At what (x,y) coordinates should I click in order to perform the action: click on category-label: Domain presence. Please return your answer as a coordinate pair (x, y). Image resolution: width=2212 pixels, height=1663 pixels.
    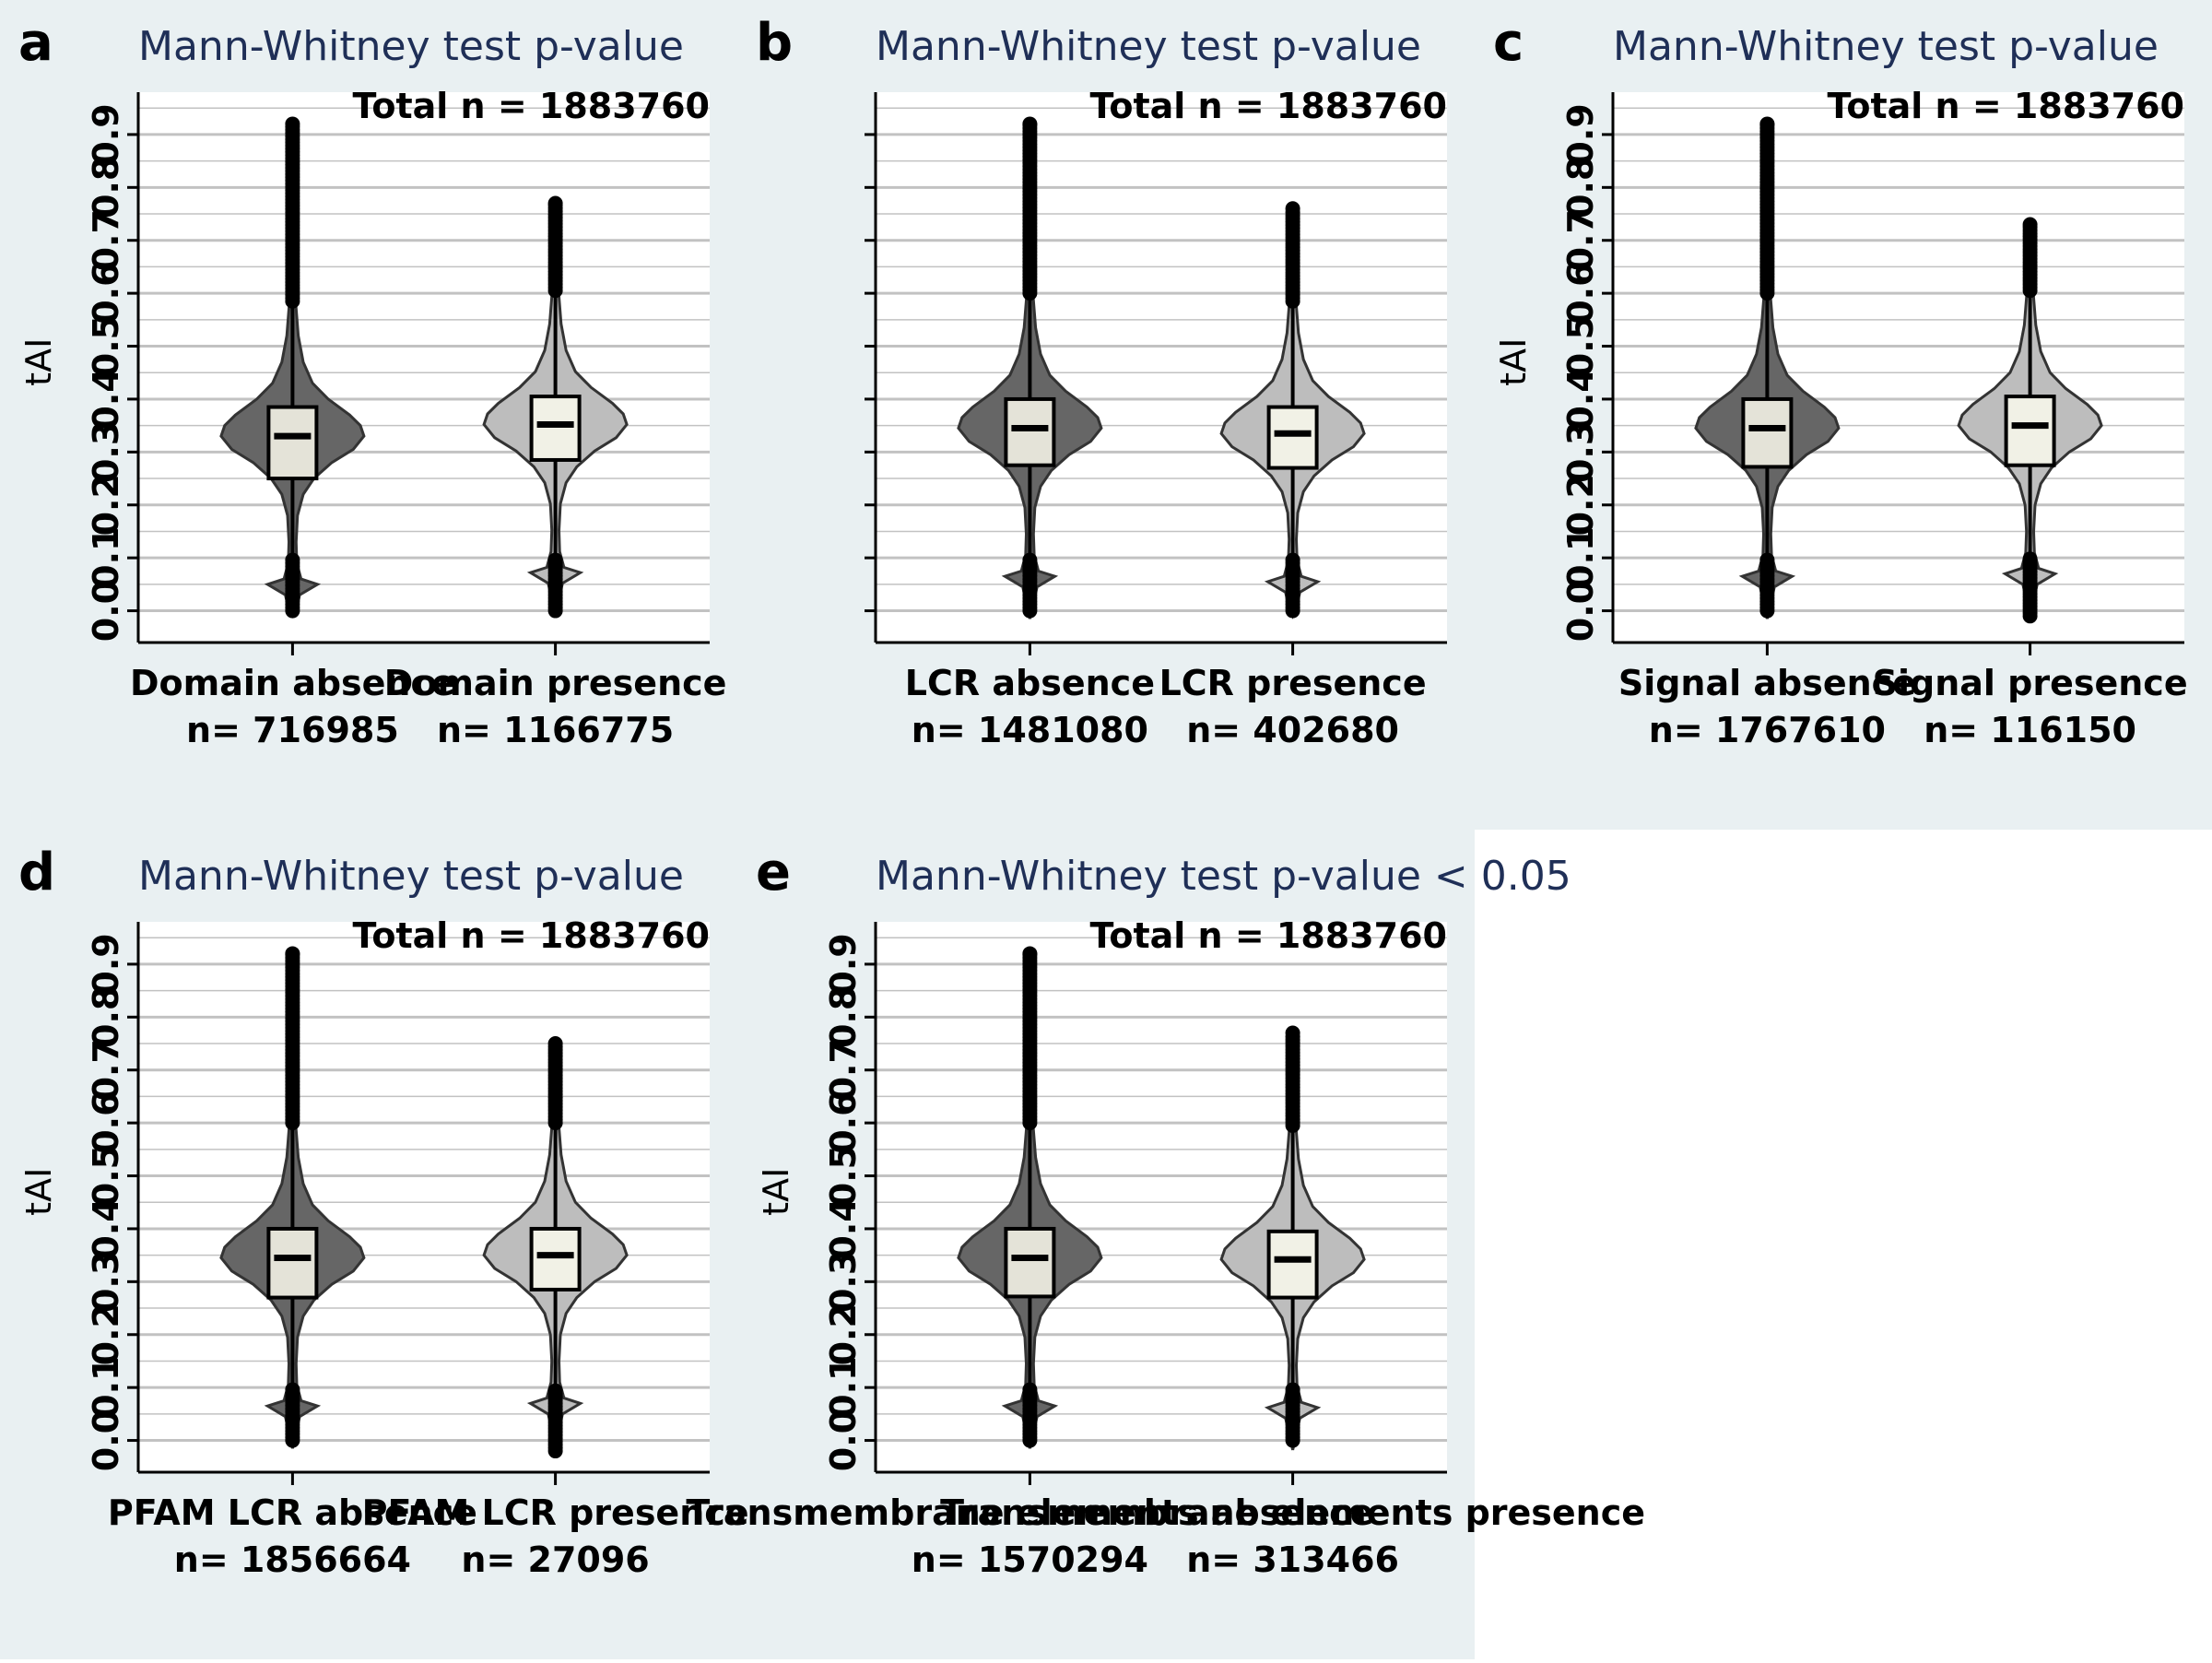
    Looking at the image, I should click on (555, 683).